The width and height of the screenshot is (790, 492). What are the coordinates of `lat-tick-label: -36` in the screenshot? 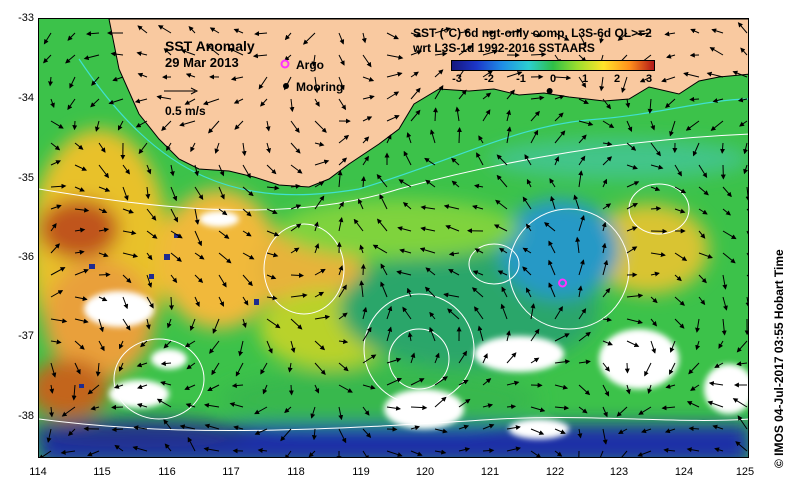 It's located at (26, 257).